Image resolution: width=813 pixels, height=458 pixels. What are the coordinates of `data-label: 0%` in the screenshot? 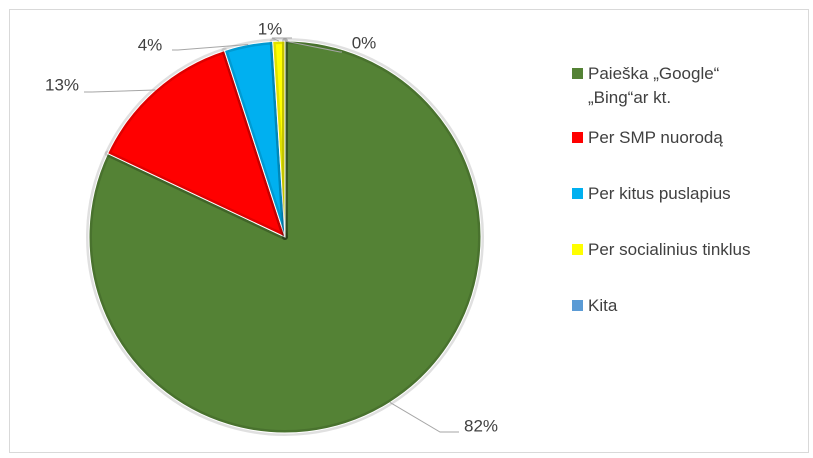 It's located at (364, 42).